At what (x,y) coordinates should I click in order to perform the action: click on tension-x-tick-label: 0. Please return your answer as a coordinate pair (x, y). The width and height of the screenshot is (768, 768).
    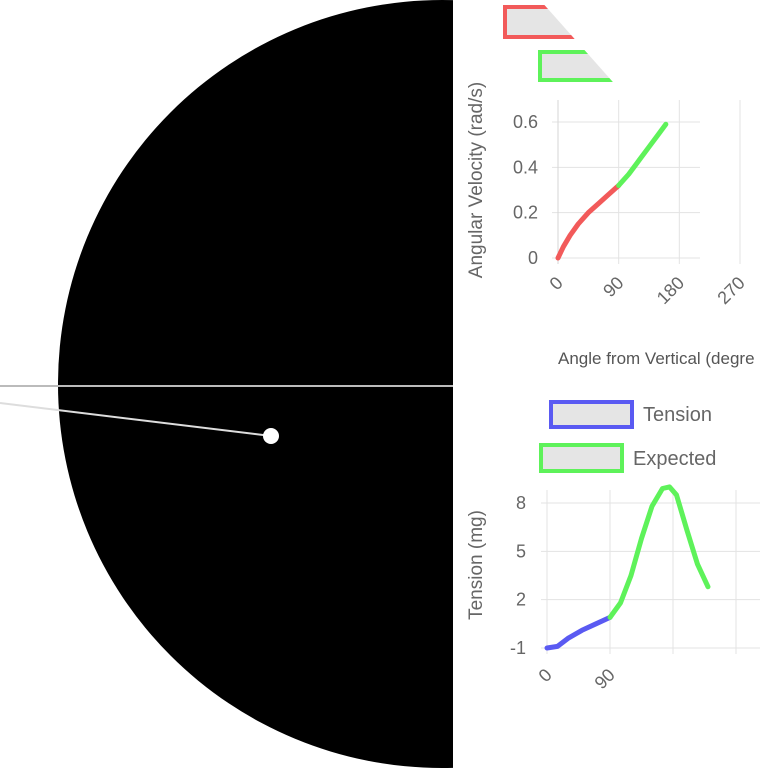
    Looking at the image, I should click on (545, 675).